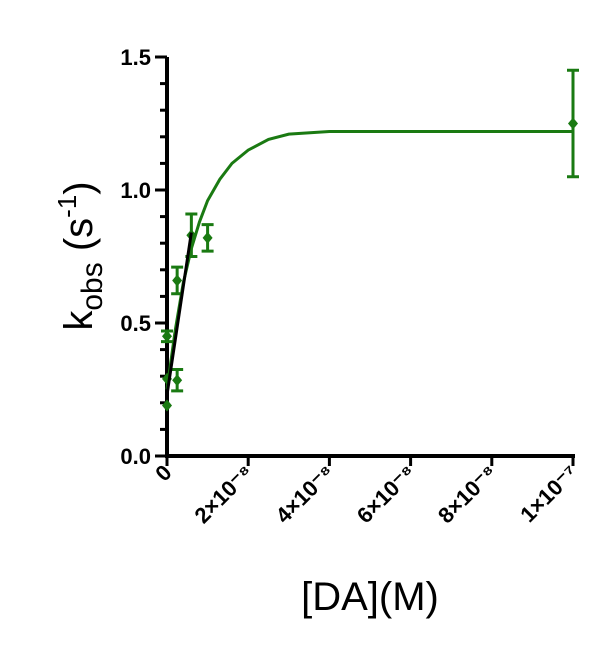  I want to click on x-tick-label: 8×10⁻⁸, so click(467, 494).